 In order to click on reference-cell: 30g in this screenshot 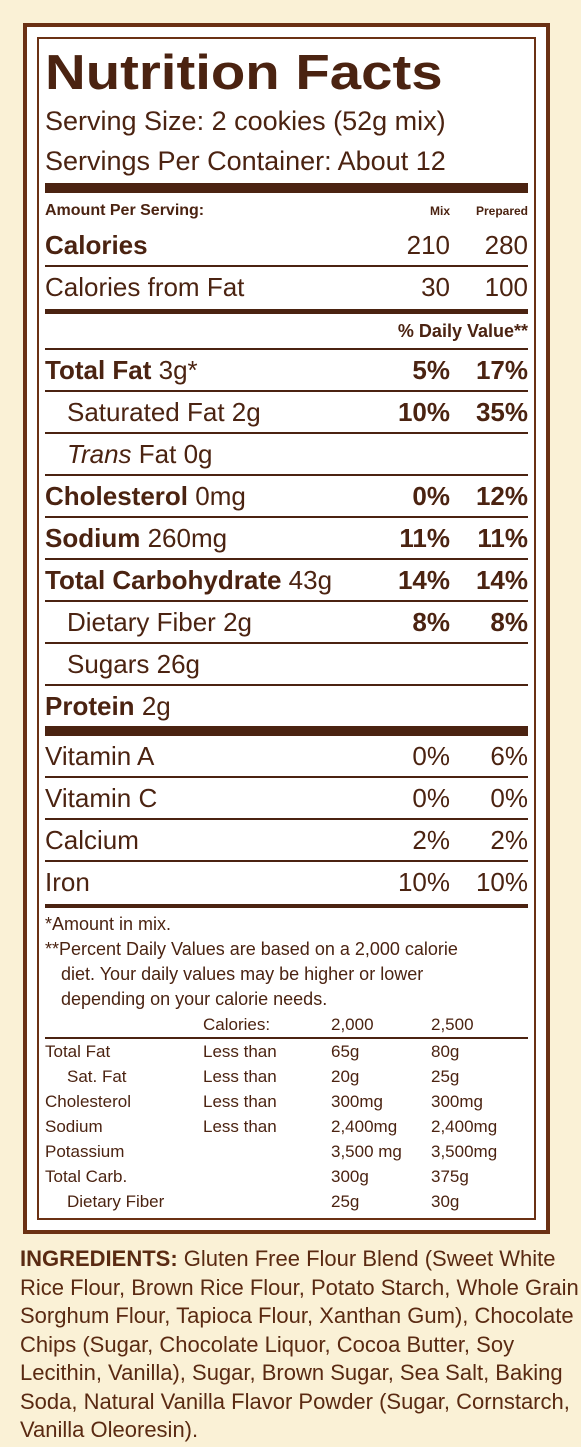, I will do `click(445, 1201)`.